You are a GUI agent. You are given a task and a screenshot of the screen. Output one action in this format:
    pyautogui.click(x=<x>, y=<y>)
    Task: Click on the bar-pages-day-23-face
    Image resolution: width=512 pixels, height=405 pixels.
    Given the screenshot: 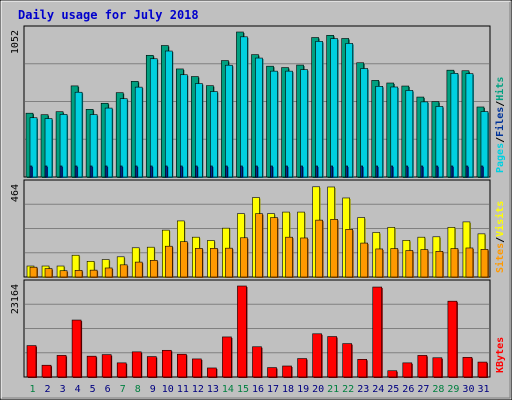 What is the action you would take?
    pyautogui.click(x=364, y=123)
    